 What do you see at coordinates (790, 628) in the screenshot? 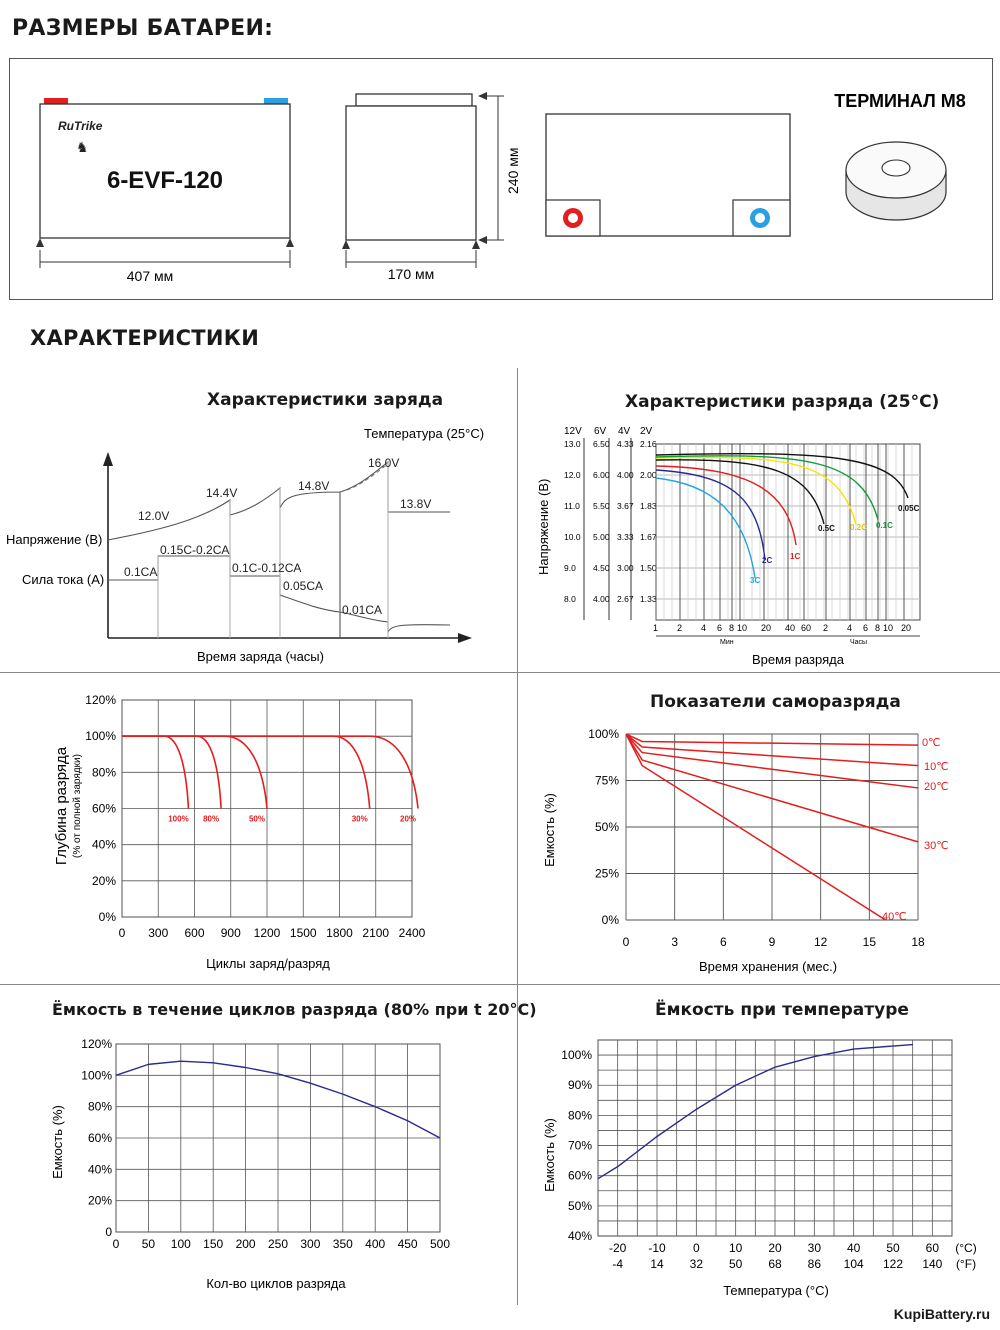
I see `discharge-xtick: 40` at bounding box center [790, 628].